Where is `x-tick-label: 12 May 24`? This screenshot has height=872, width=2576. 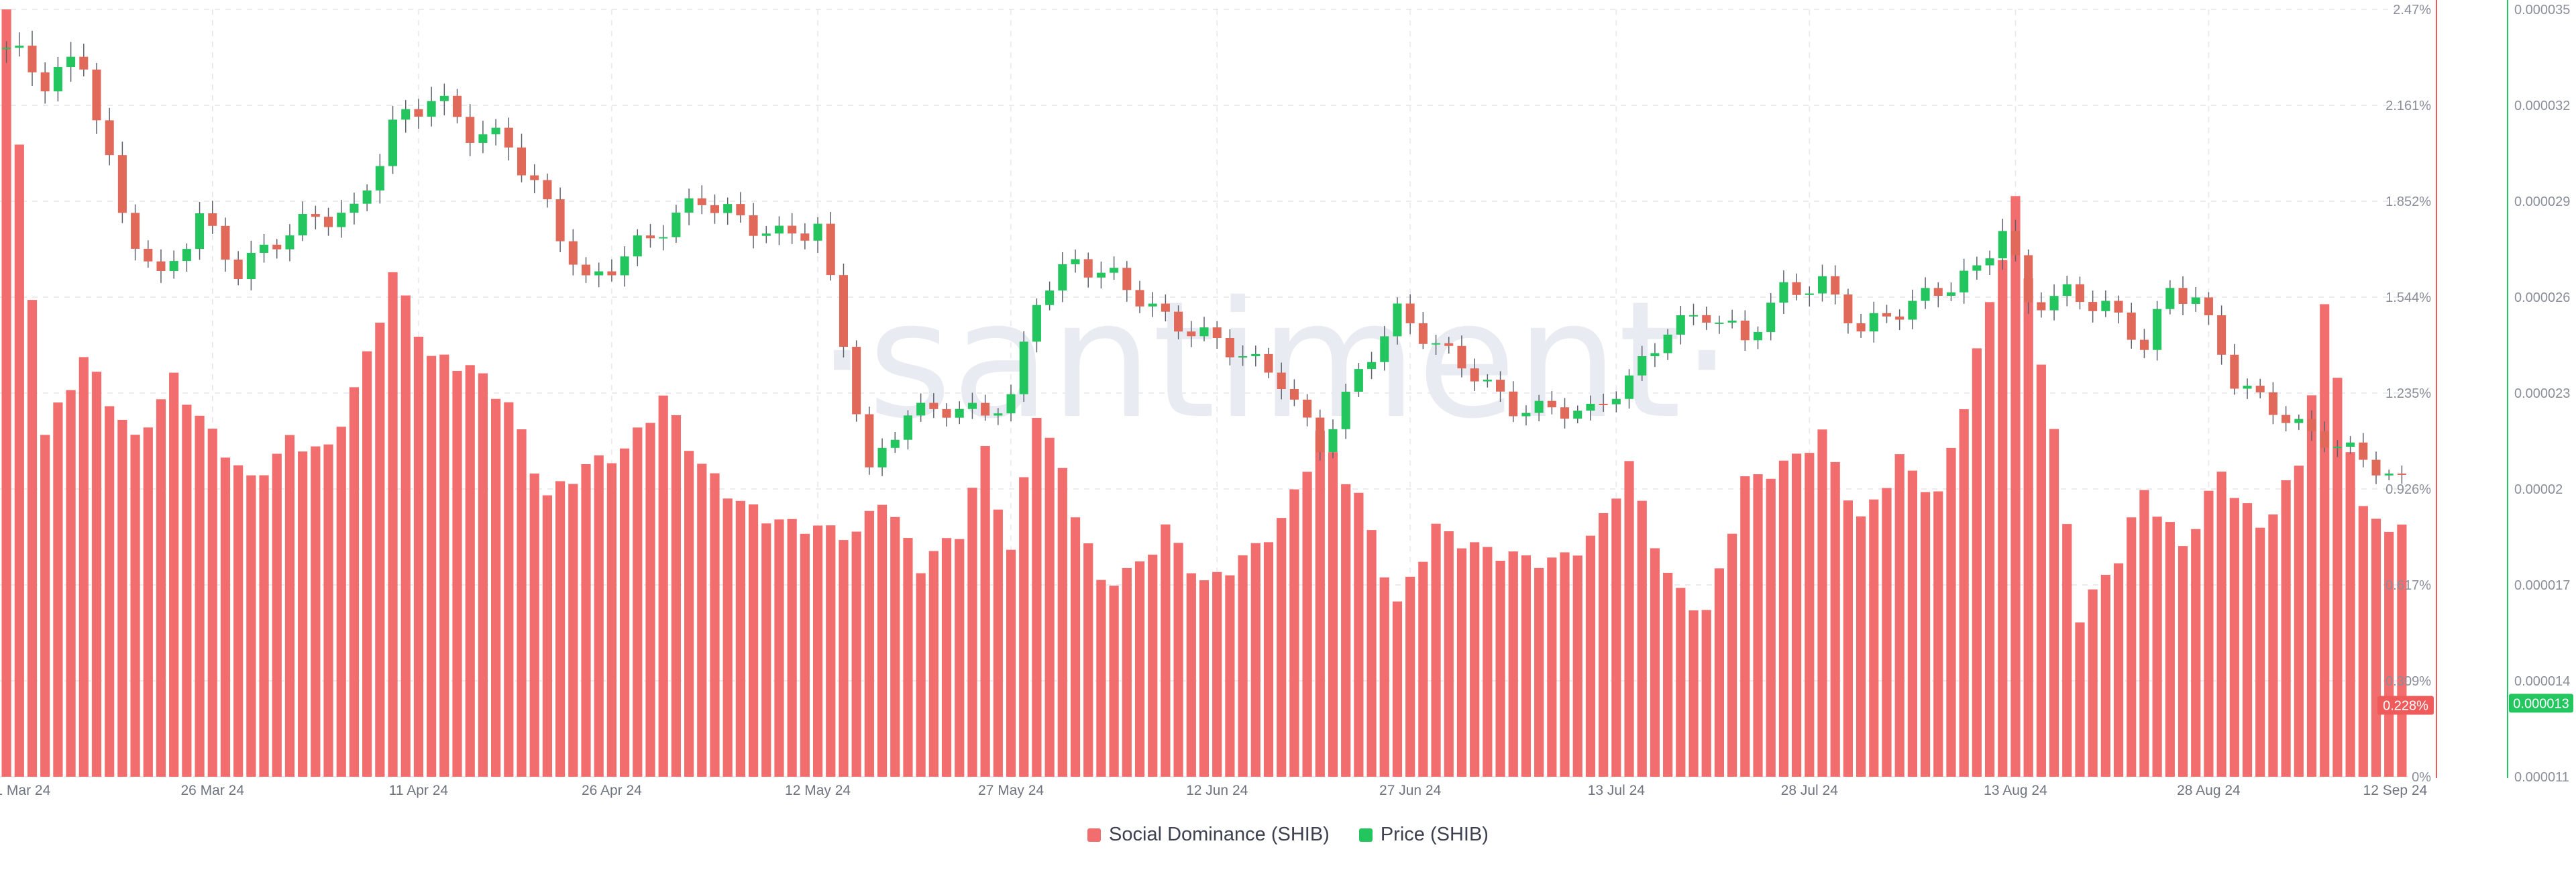 x-tick-label: 12 May 24 is located at coordinates (818, 790).